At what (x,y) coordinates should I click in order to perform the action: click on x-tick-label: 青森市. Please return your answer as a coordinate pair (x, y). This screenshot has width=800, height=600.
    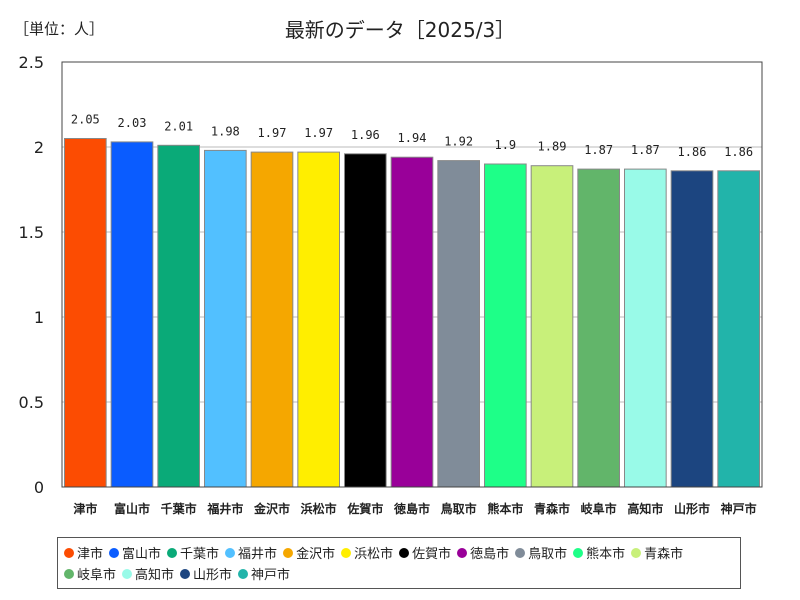
    Looking at the image, I should click on (552, 508).